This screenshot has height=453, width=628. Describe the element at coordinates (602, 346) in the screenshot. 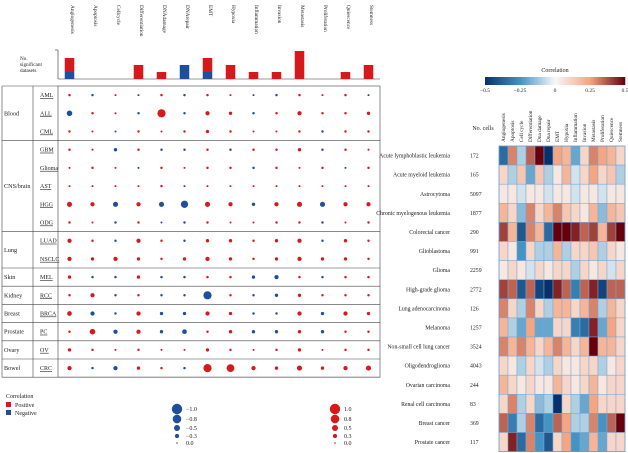

I see `heatmap-cell-non-small-cell-lung-cancer-proliferation` at that location.